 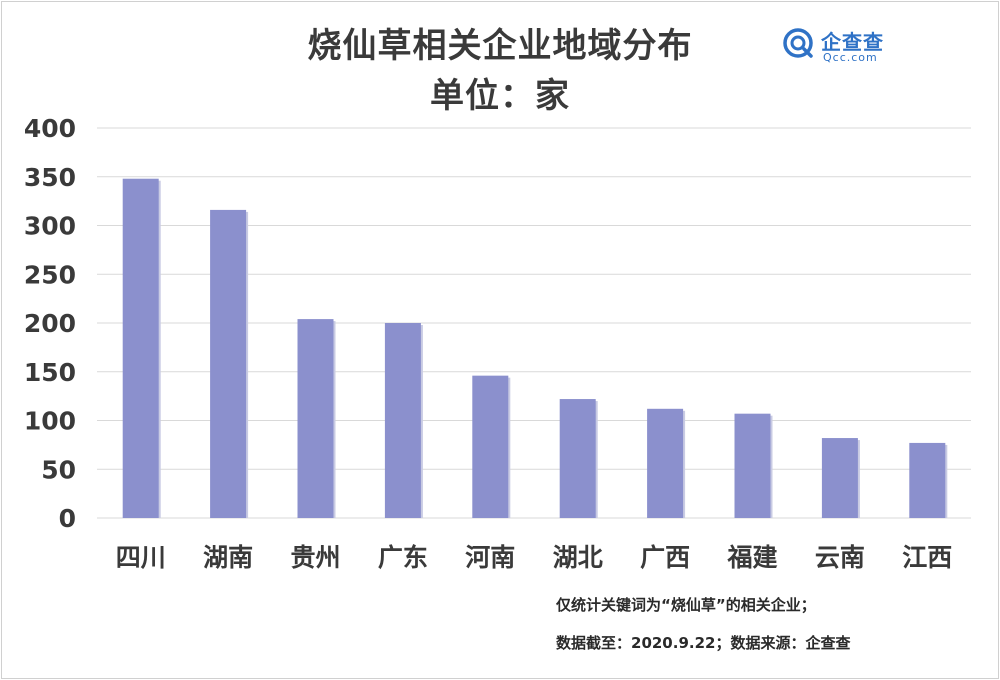 I want to click on x-category-label: 广西, so click(x=665, y=557).